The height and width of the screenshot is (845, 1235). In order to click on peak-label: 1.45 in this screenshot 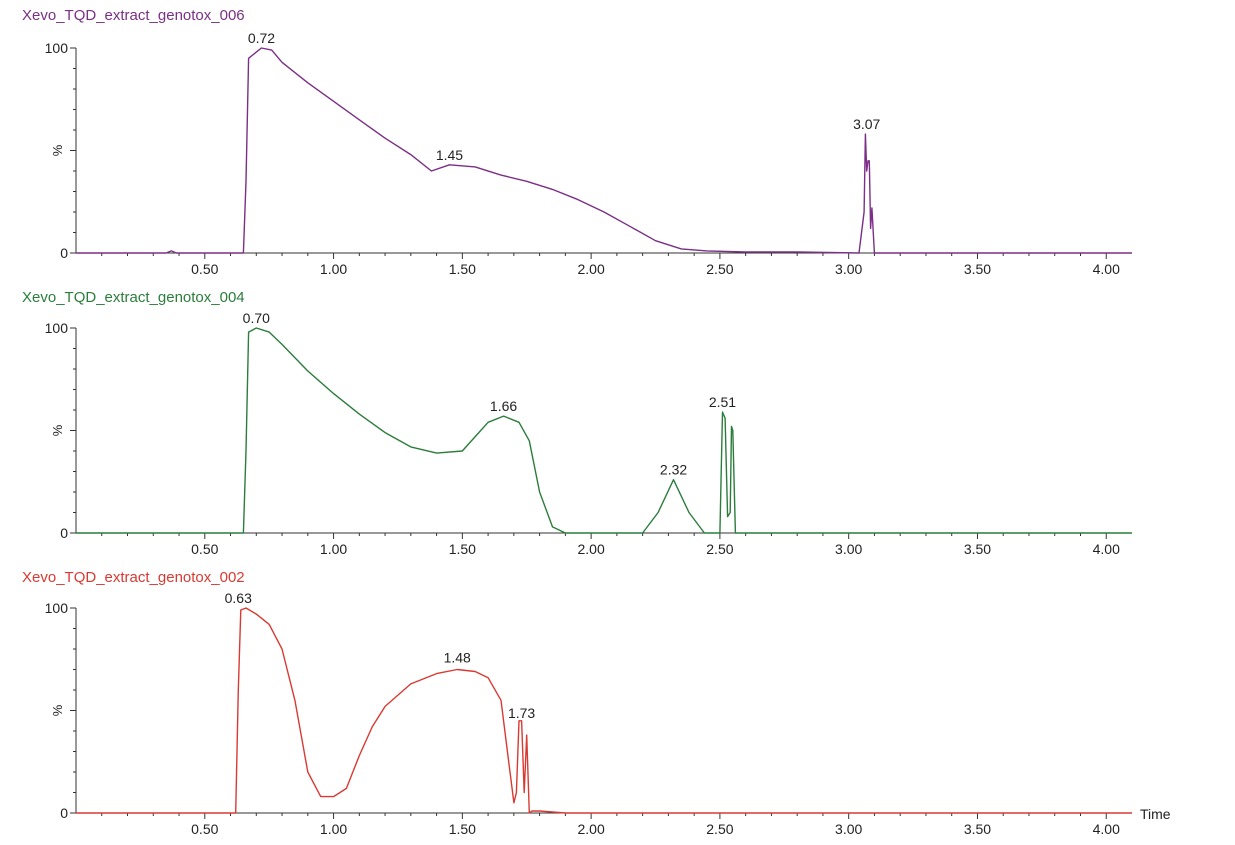, I will do `click(449, 155)`.